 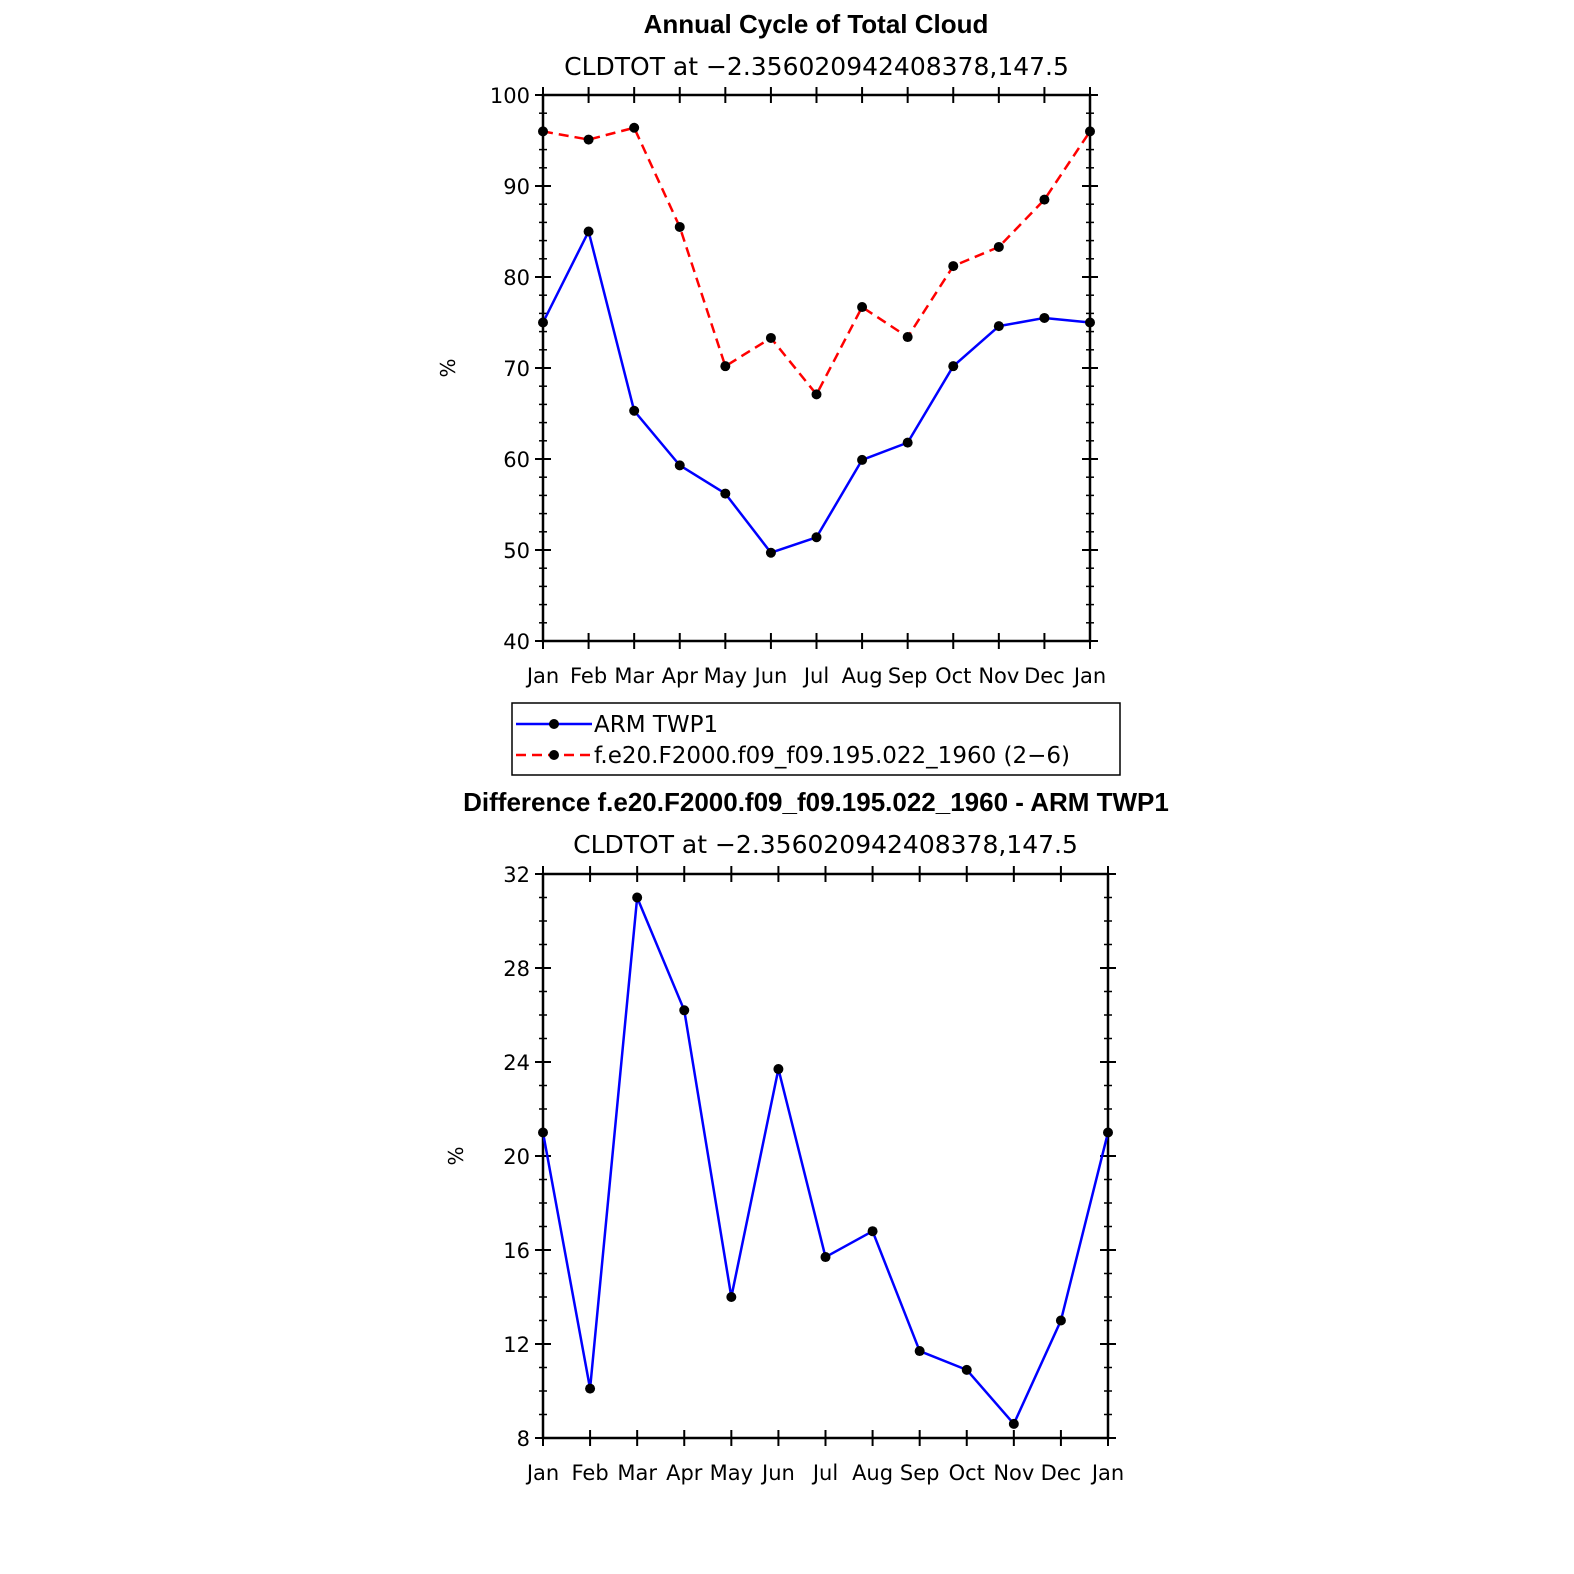 What do you see at coordinates (816, 739) in the screenshot?
I see `legend-box` at bounding box center [816, 739].